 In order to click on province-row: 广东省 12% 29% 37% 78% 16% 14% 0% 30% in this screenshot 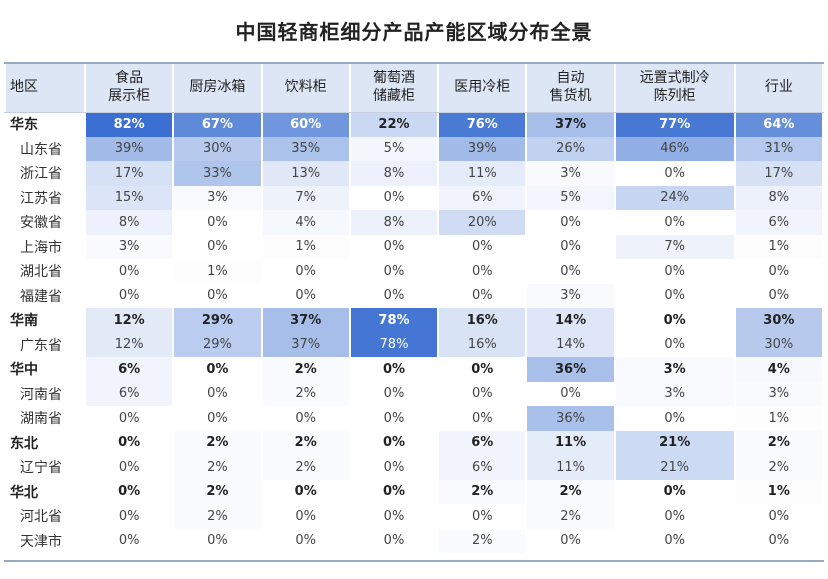, I will do `click(414, 344)`.